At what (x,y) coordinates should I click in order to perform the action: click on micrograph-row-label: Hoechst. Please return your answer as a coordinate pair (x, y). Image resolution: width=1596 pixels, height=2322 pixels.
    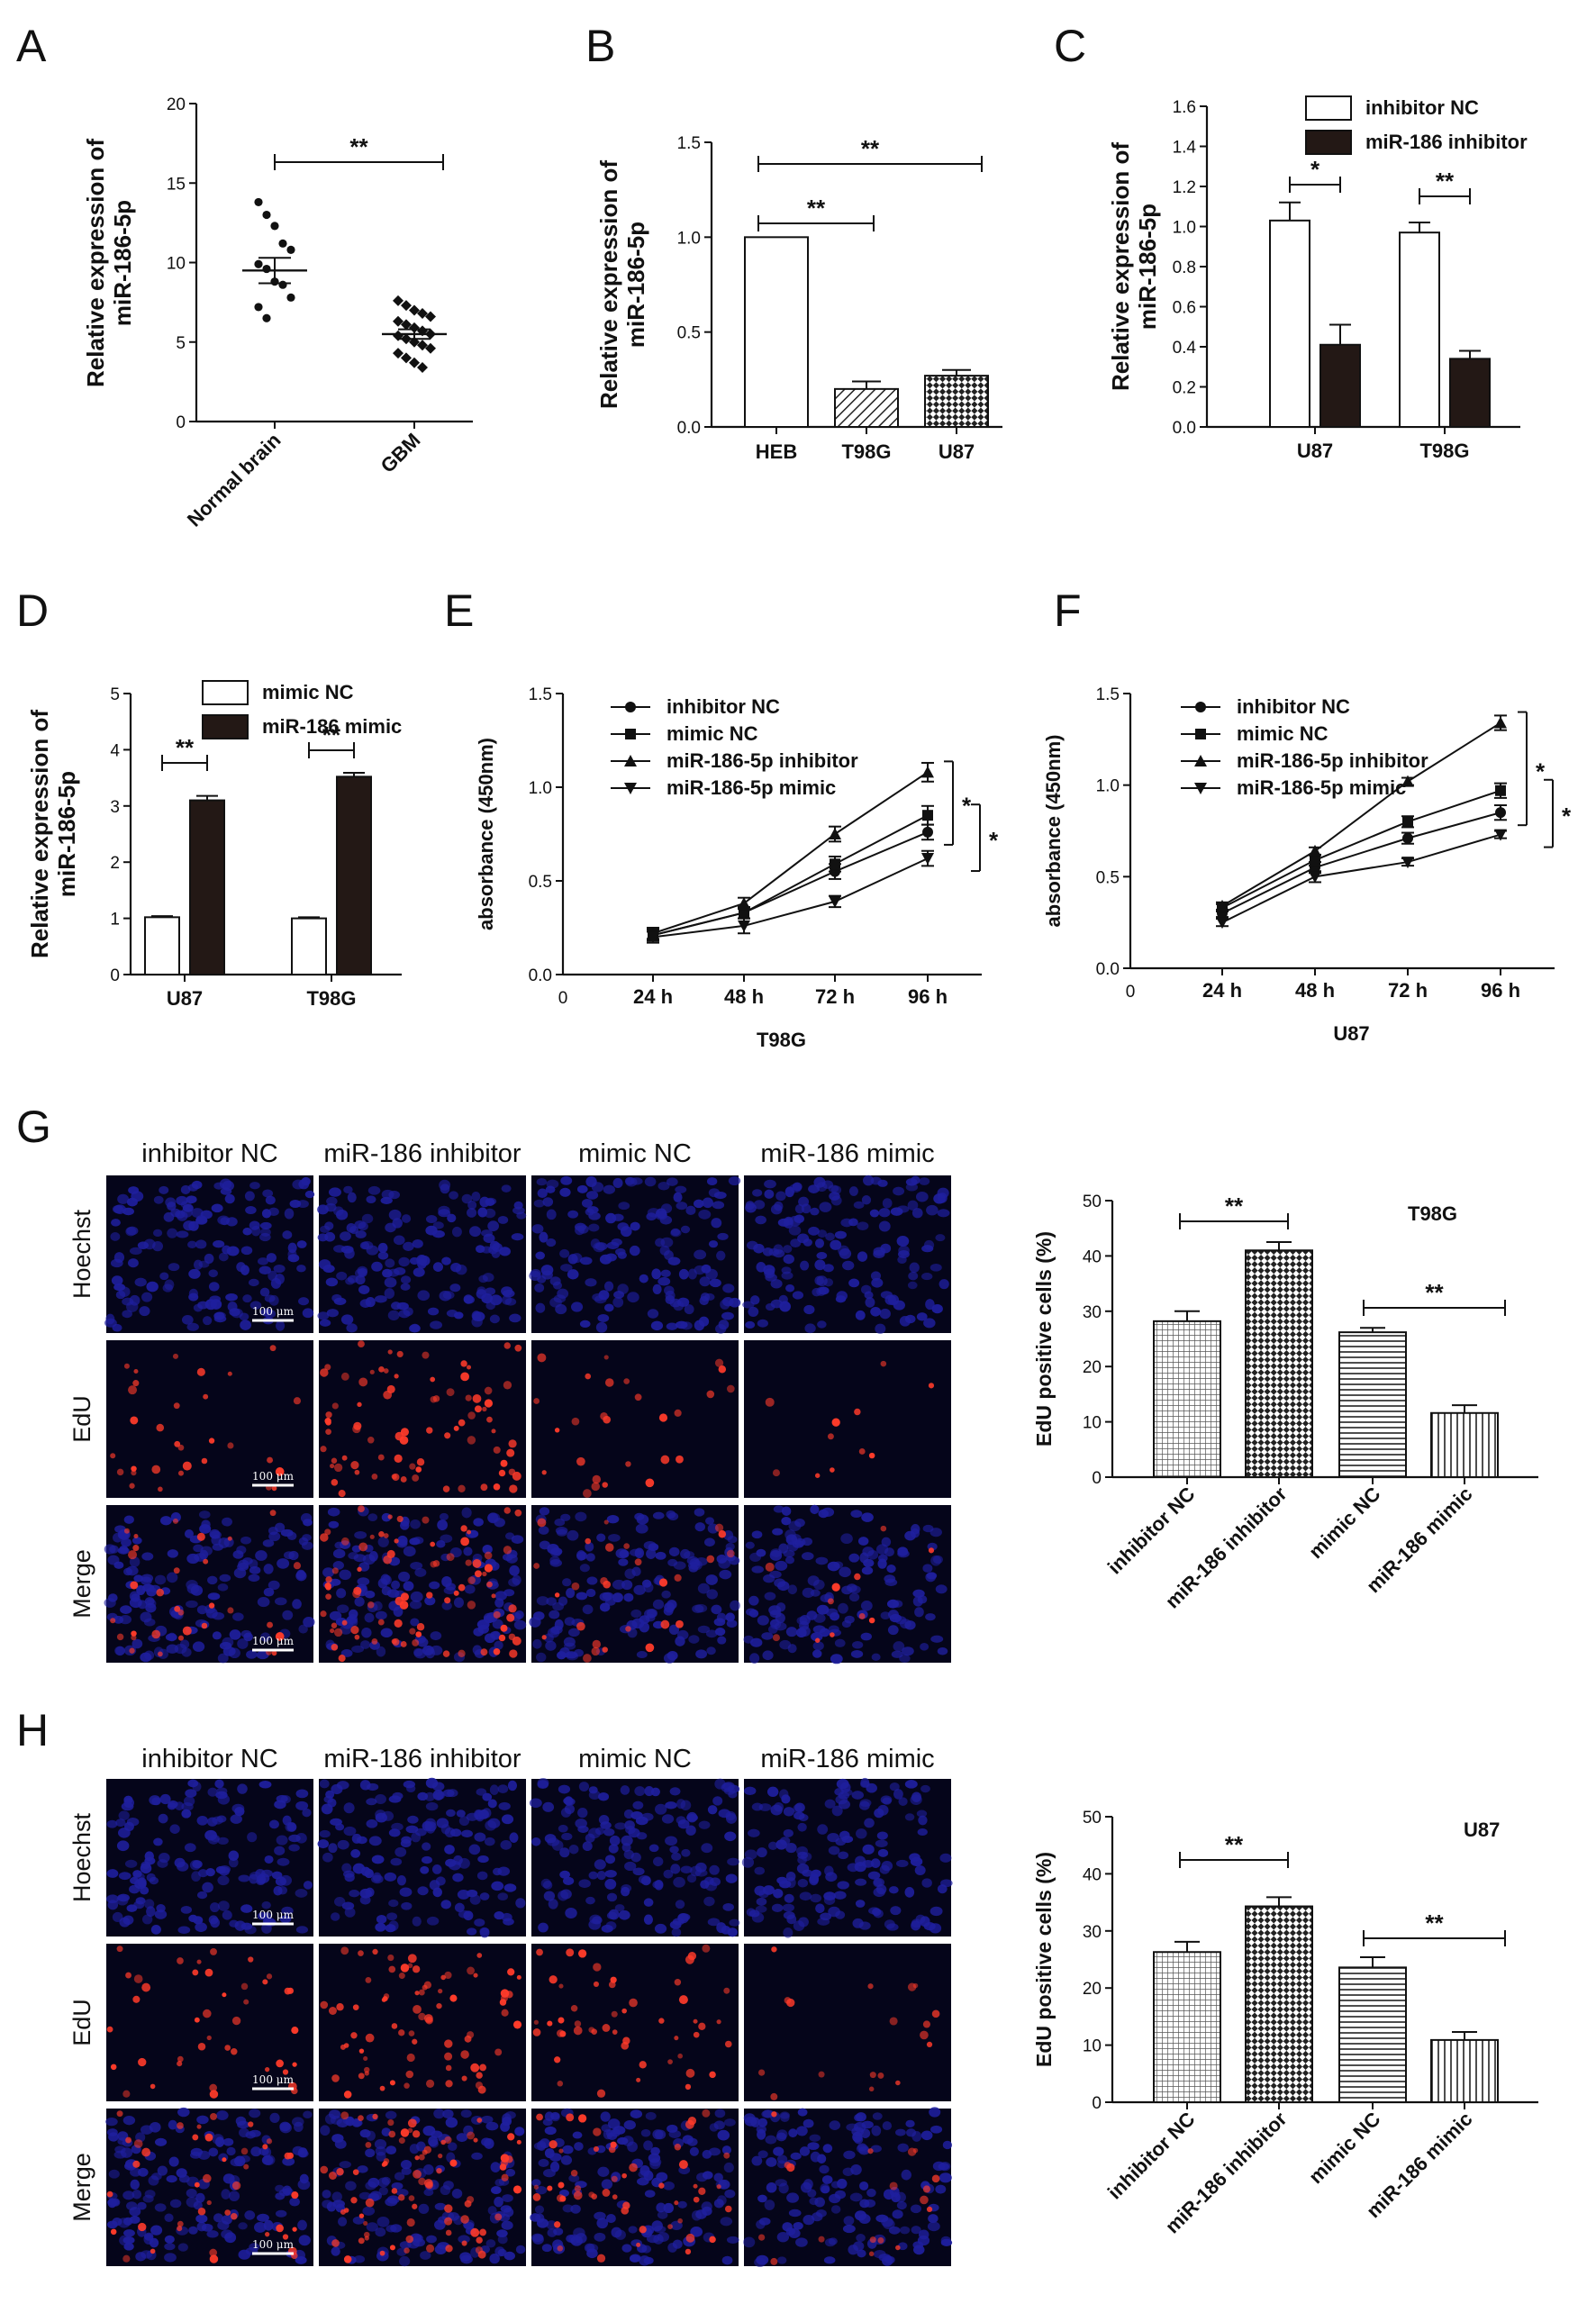
    Looking at the image, I should click on (81, 1254).